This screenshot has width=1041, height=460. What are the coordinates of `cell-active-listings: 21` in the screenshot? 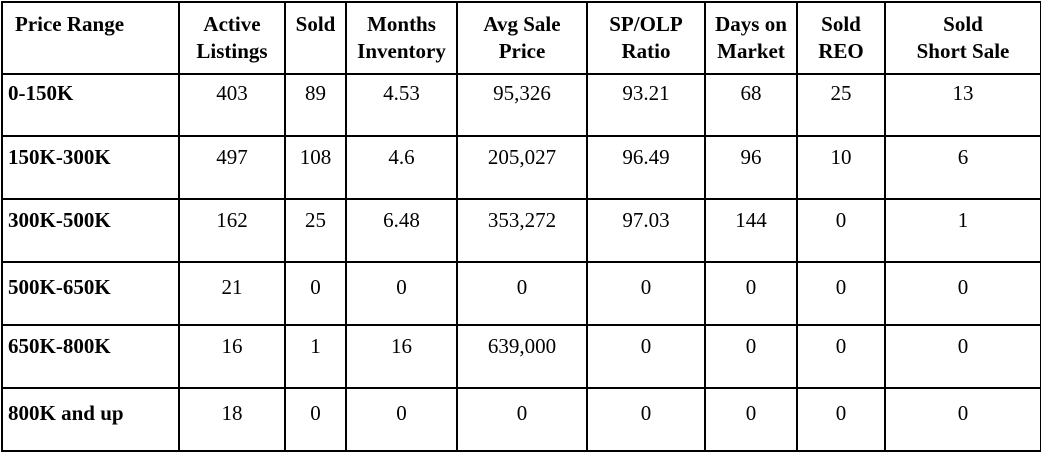 It's located at (232, 293).